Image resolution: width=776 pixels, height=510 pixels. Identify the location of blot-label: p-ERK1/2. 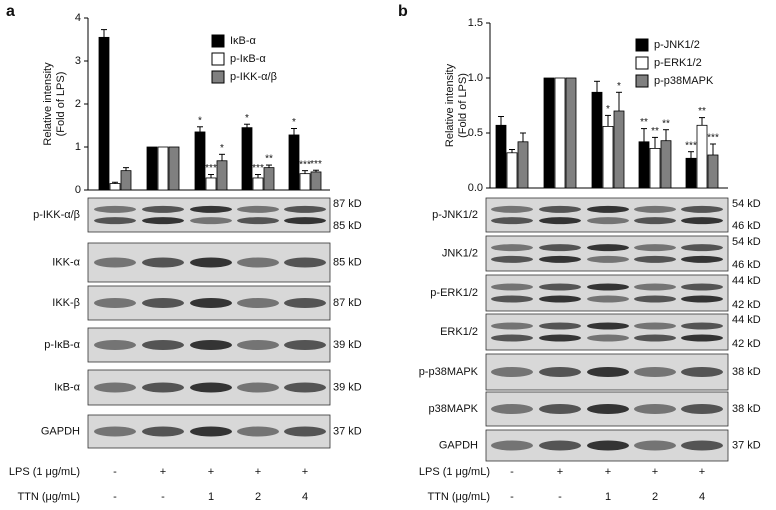
(454, 293).